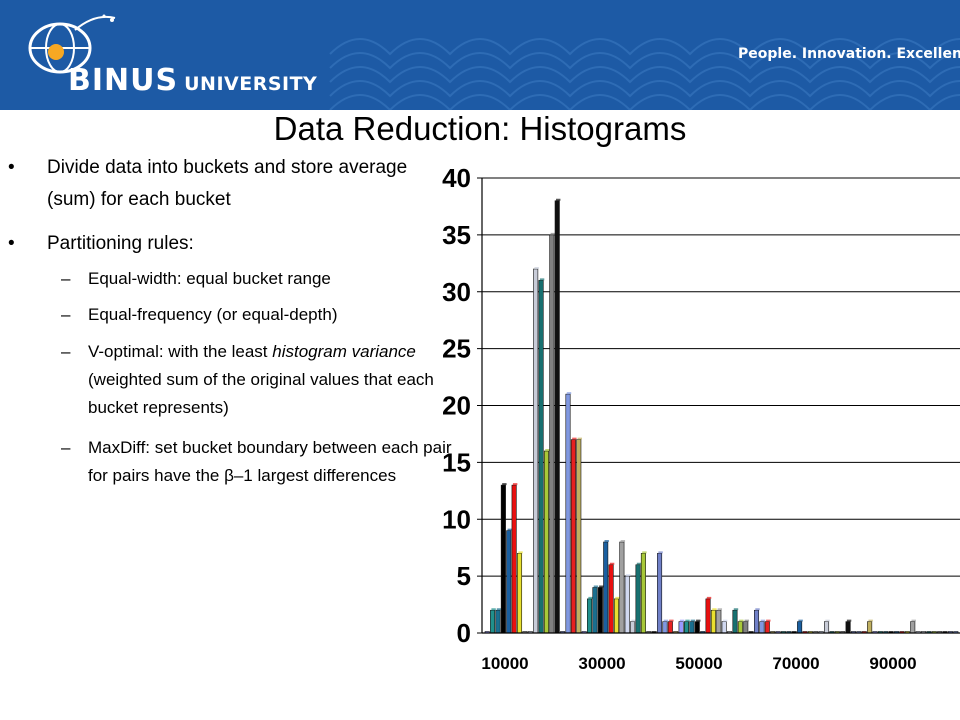 The height and width of the screenshot is (720, 960). I want to click on y-tick-labels: 0 5 10 15 20 25 30 35 40, so click(462, 406).